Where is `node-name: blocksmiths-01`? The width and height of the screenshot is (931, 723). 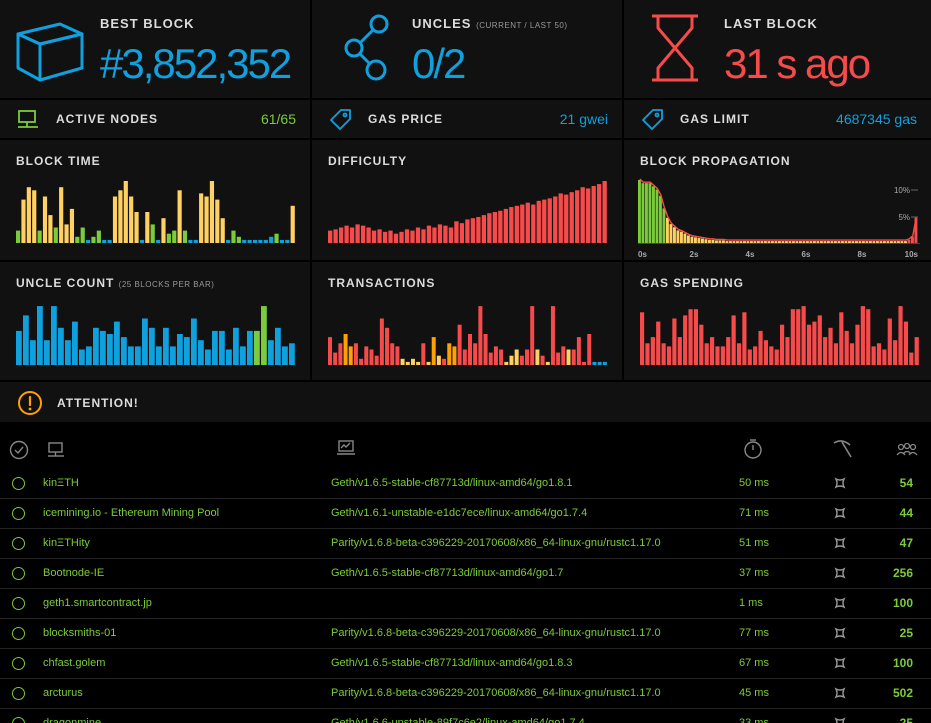 node-name: blocksmiths-01 is located at coordinates (80, 633).